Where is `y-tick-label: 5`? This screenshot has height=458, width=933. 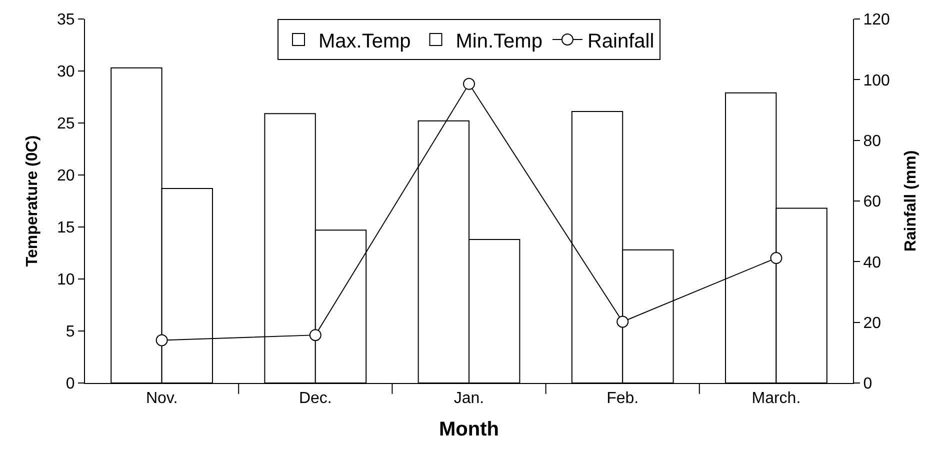
y-tick-label: 5 is located at coordinates (70, 332).